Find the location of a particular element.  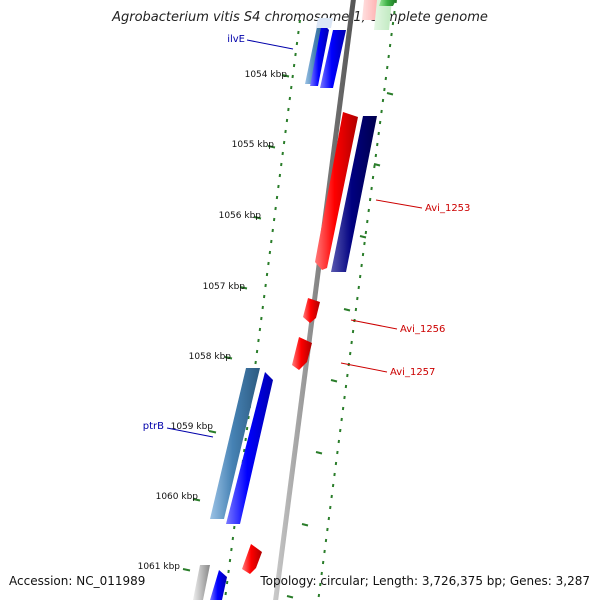

gene-red-avi1257 is located at coordinates (302, 353).